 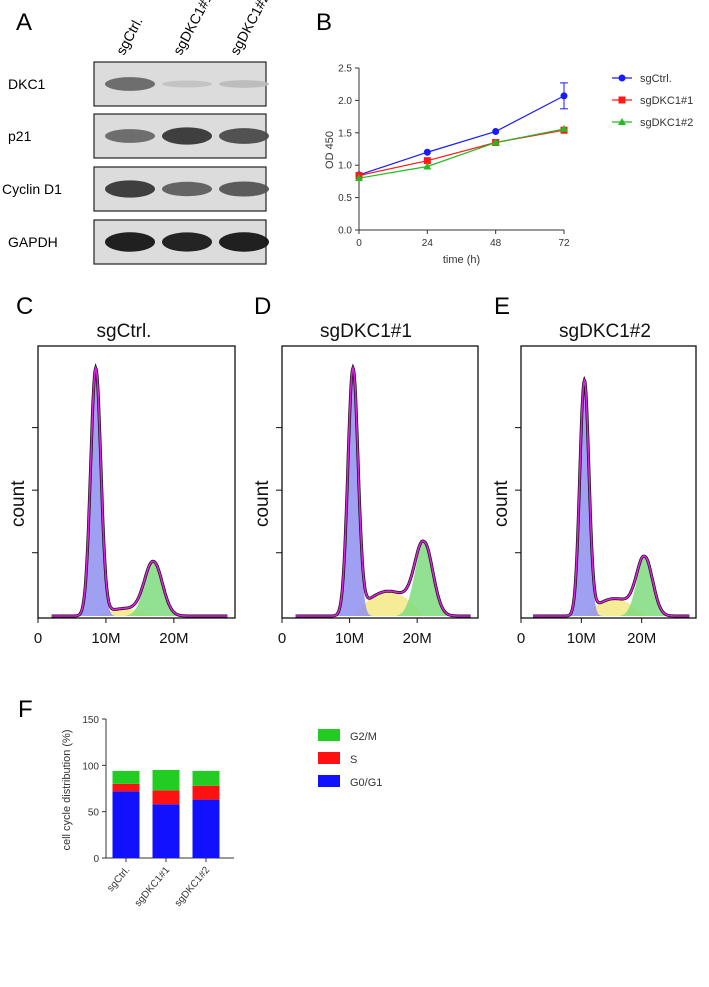 What do you see at coordinates (496, 243) in the screenshot?
I see `x-tick-label: 48` at bounding box center [496, 243].